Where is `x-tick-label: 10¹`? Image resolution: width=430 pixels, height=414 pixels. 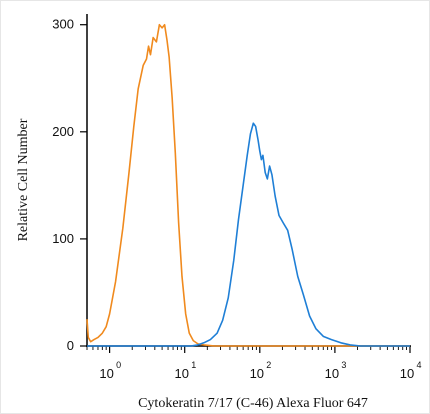 x-tick-label: 10¹ is located at coordinates (185, 370).